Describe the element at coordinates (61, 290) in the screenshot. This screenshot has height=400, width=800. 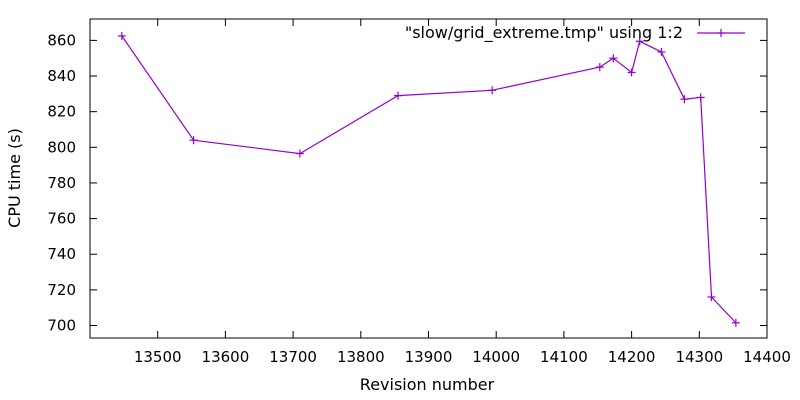
I see `y-tick-label: 720` at that location.